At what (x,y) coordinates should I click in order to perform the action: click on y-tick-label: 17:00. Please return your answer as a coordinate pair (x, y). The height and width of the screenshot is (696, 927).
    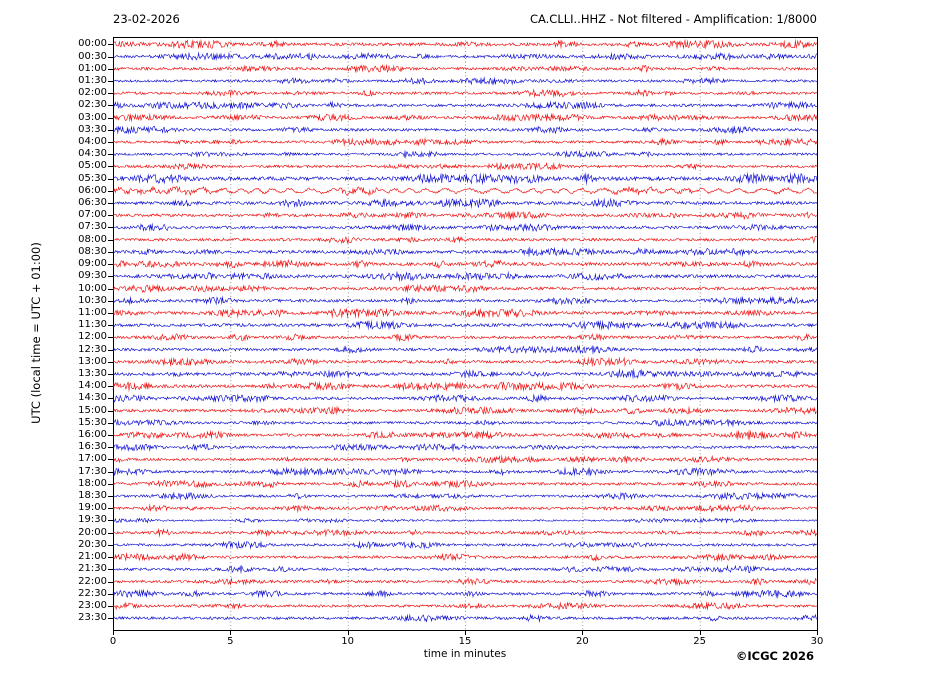
    Looking at the image, I should click on (92, 459).